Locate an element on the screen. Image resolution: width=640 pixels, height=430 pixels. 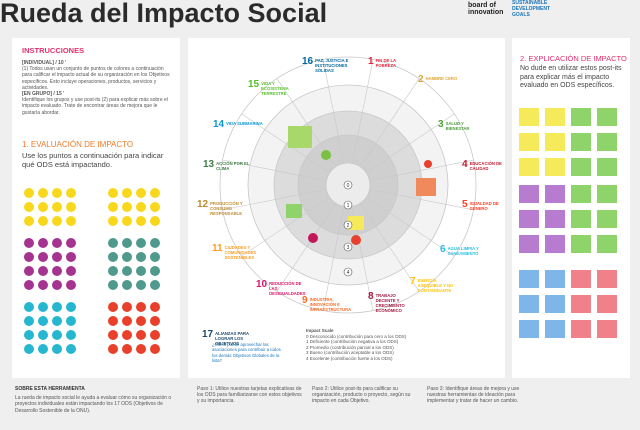
instructions-heading: INSTRUCCIONES is located at coordinates (53, 50).